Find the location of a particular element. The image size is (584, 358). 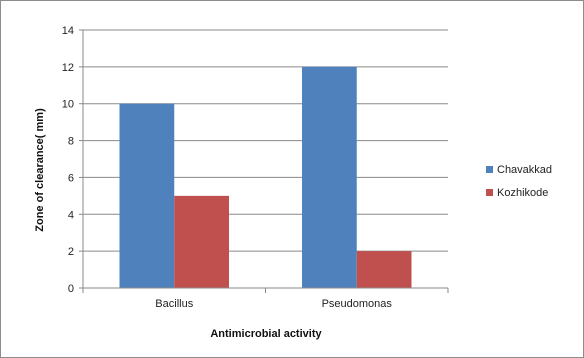

x-tick-labels: Bacillus Pseudomonas is located at coordinates (273, 304).